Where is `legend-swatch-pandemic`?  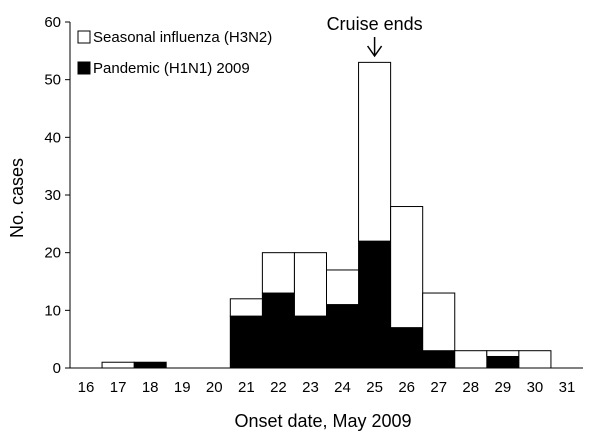
legend-swatch-pandemic is located at coordinates (84, 68).